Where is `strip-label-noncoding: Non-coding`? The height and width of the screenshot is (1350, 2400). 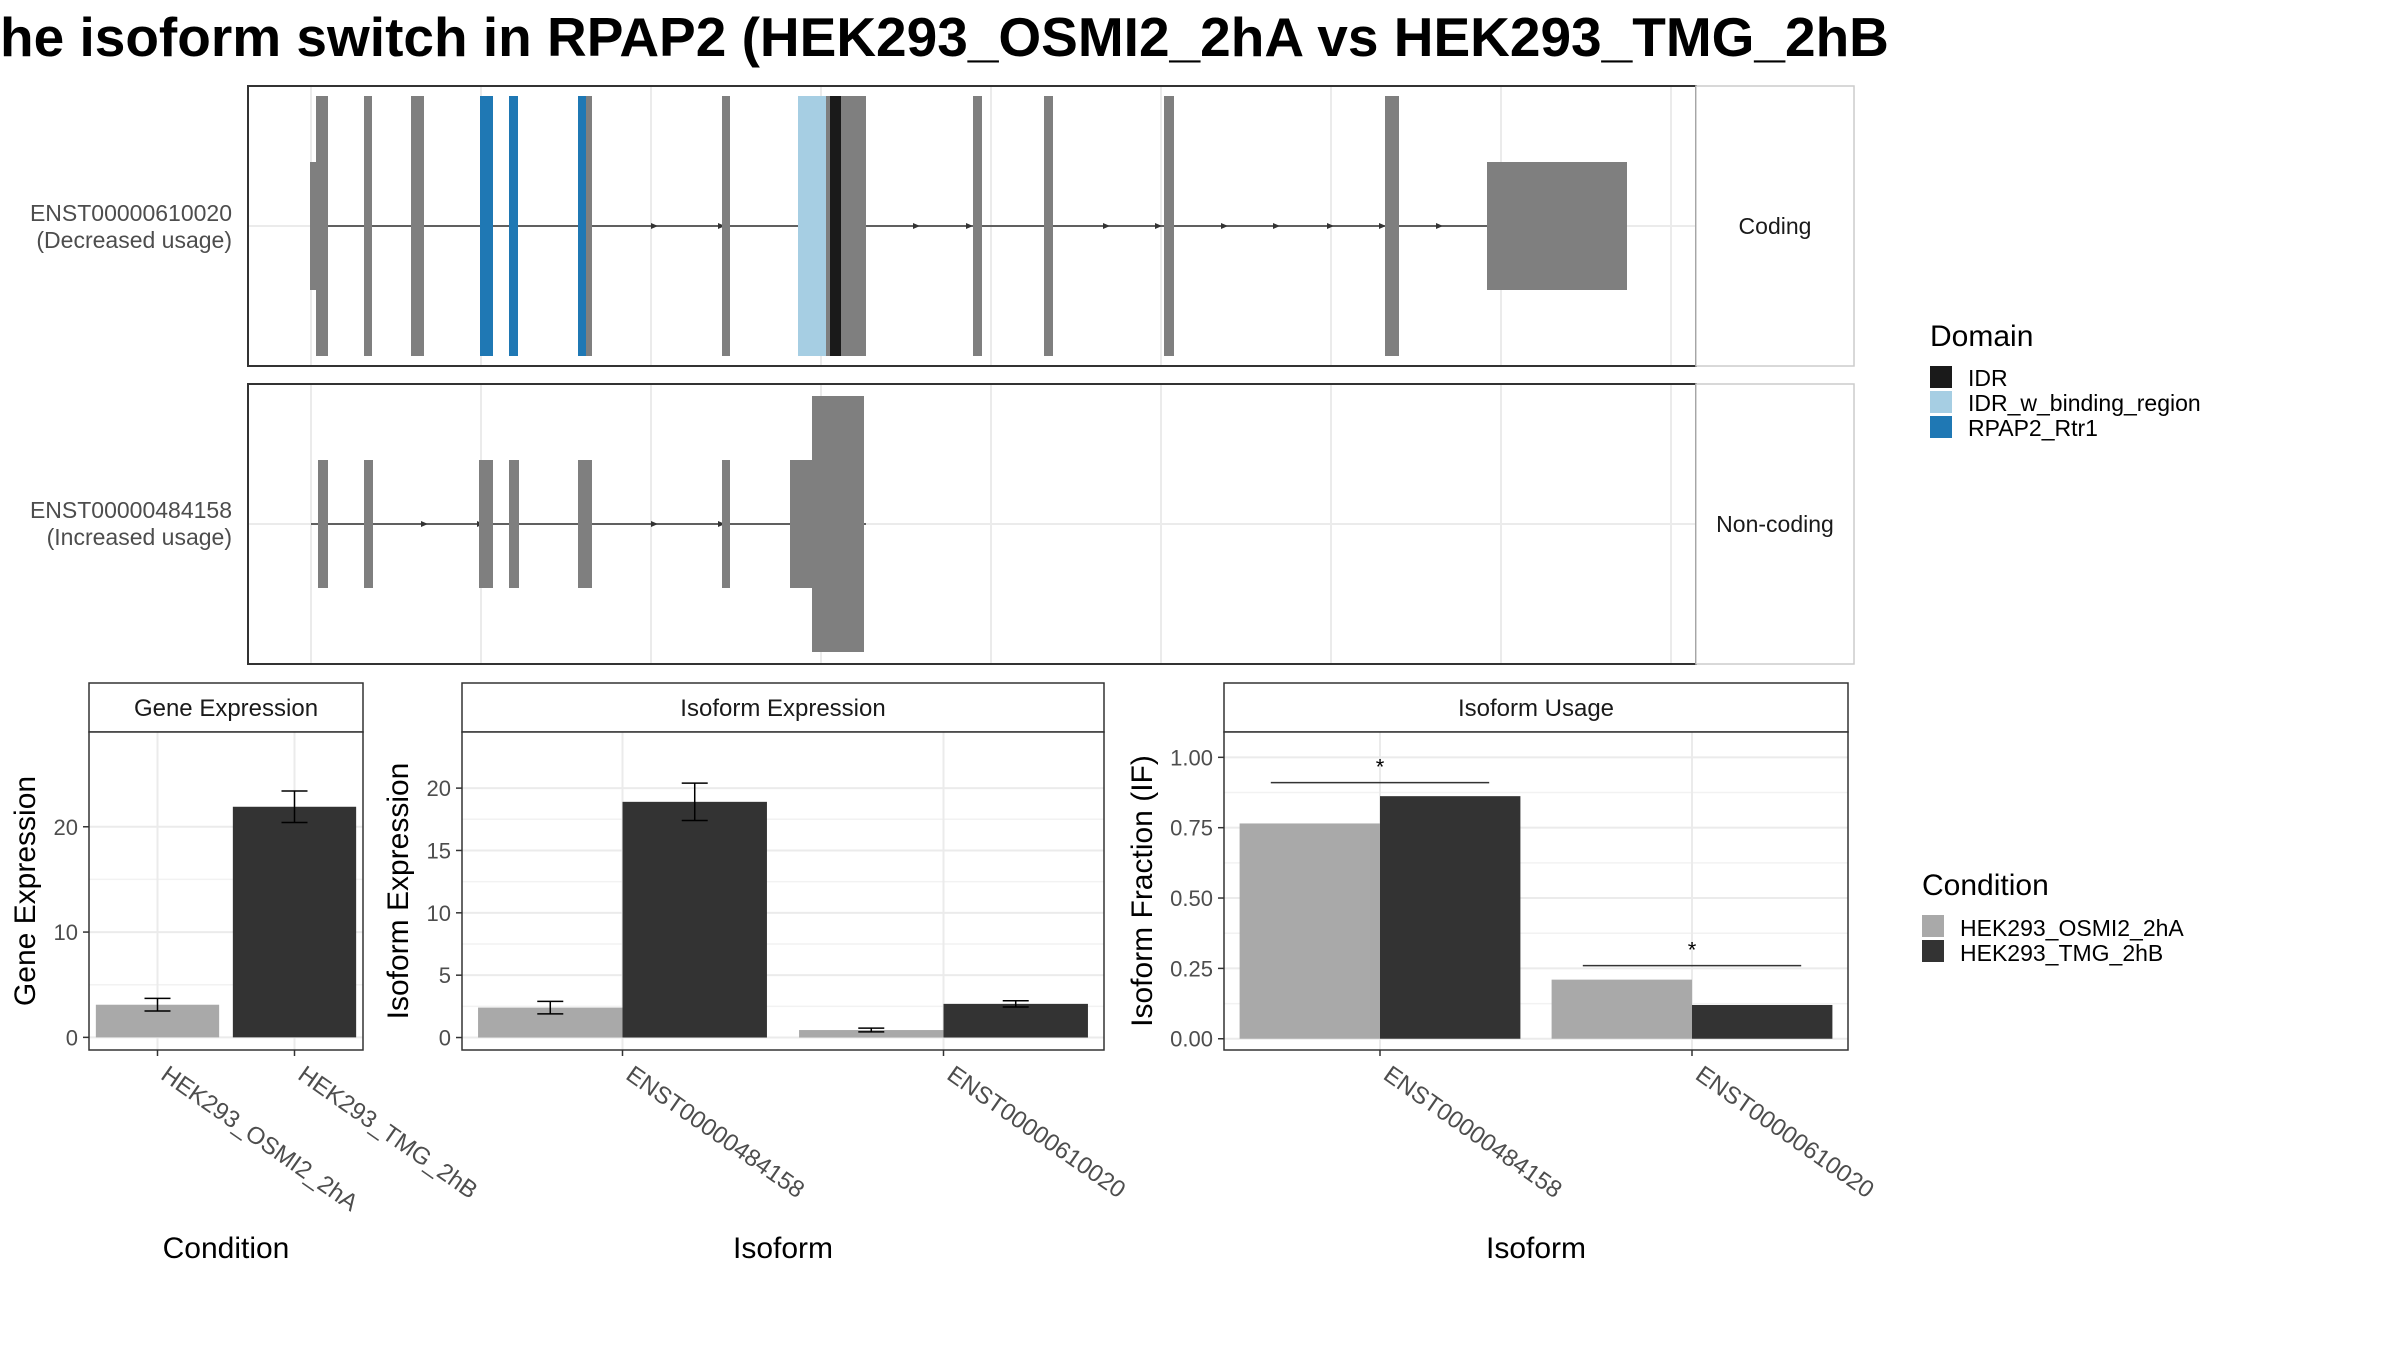
strip-label-noncoding: Non-coding is located at coordinates (1775, 524).